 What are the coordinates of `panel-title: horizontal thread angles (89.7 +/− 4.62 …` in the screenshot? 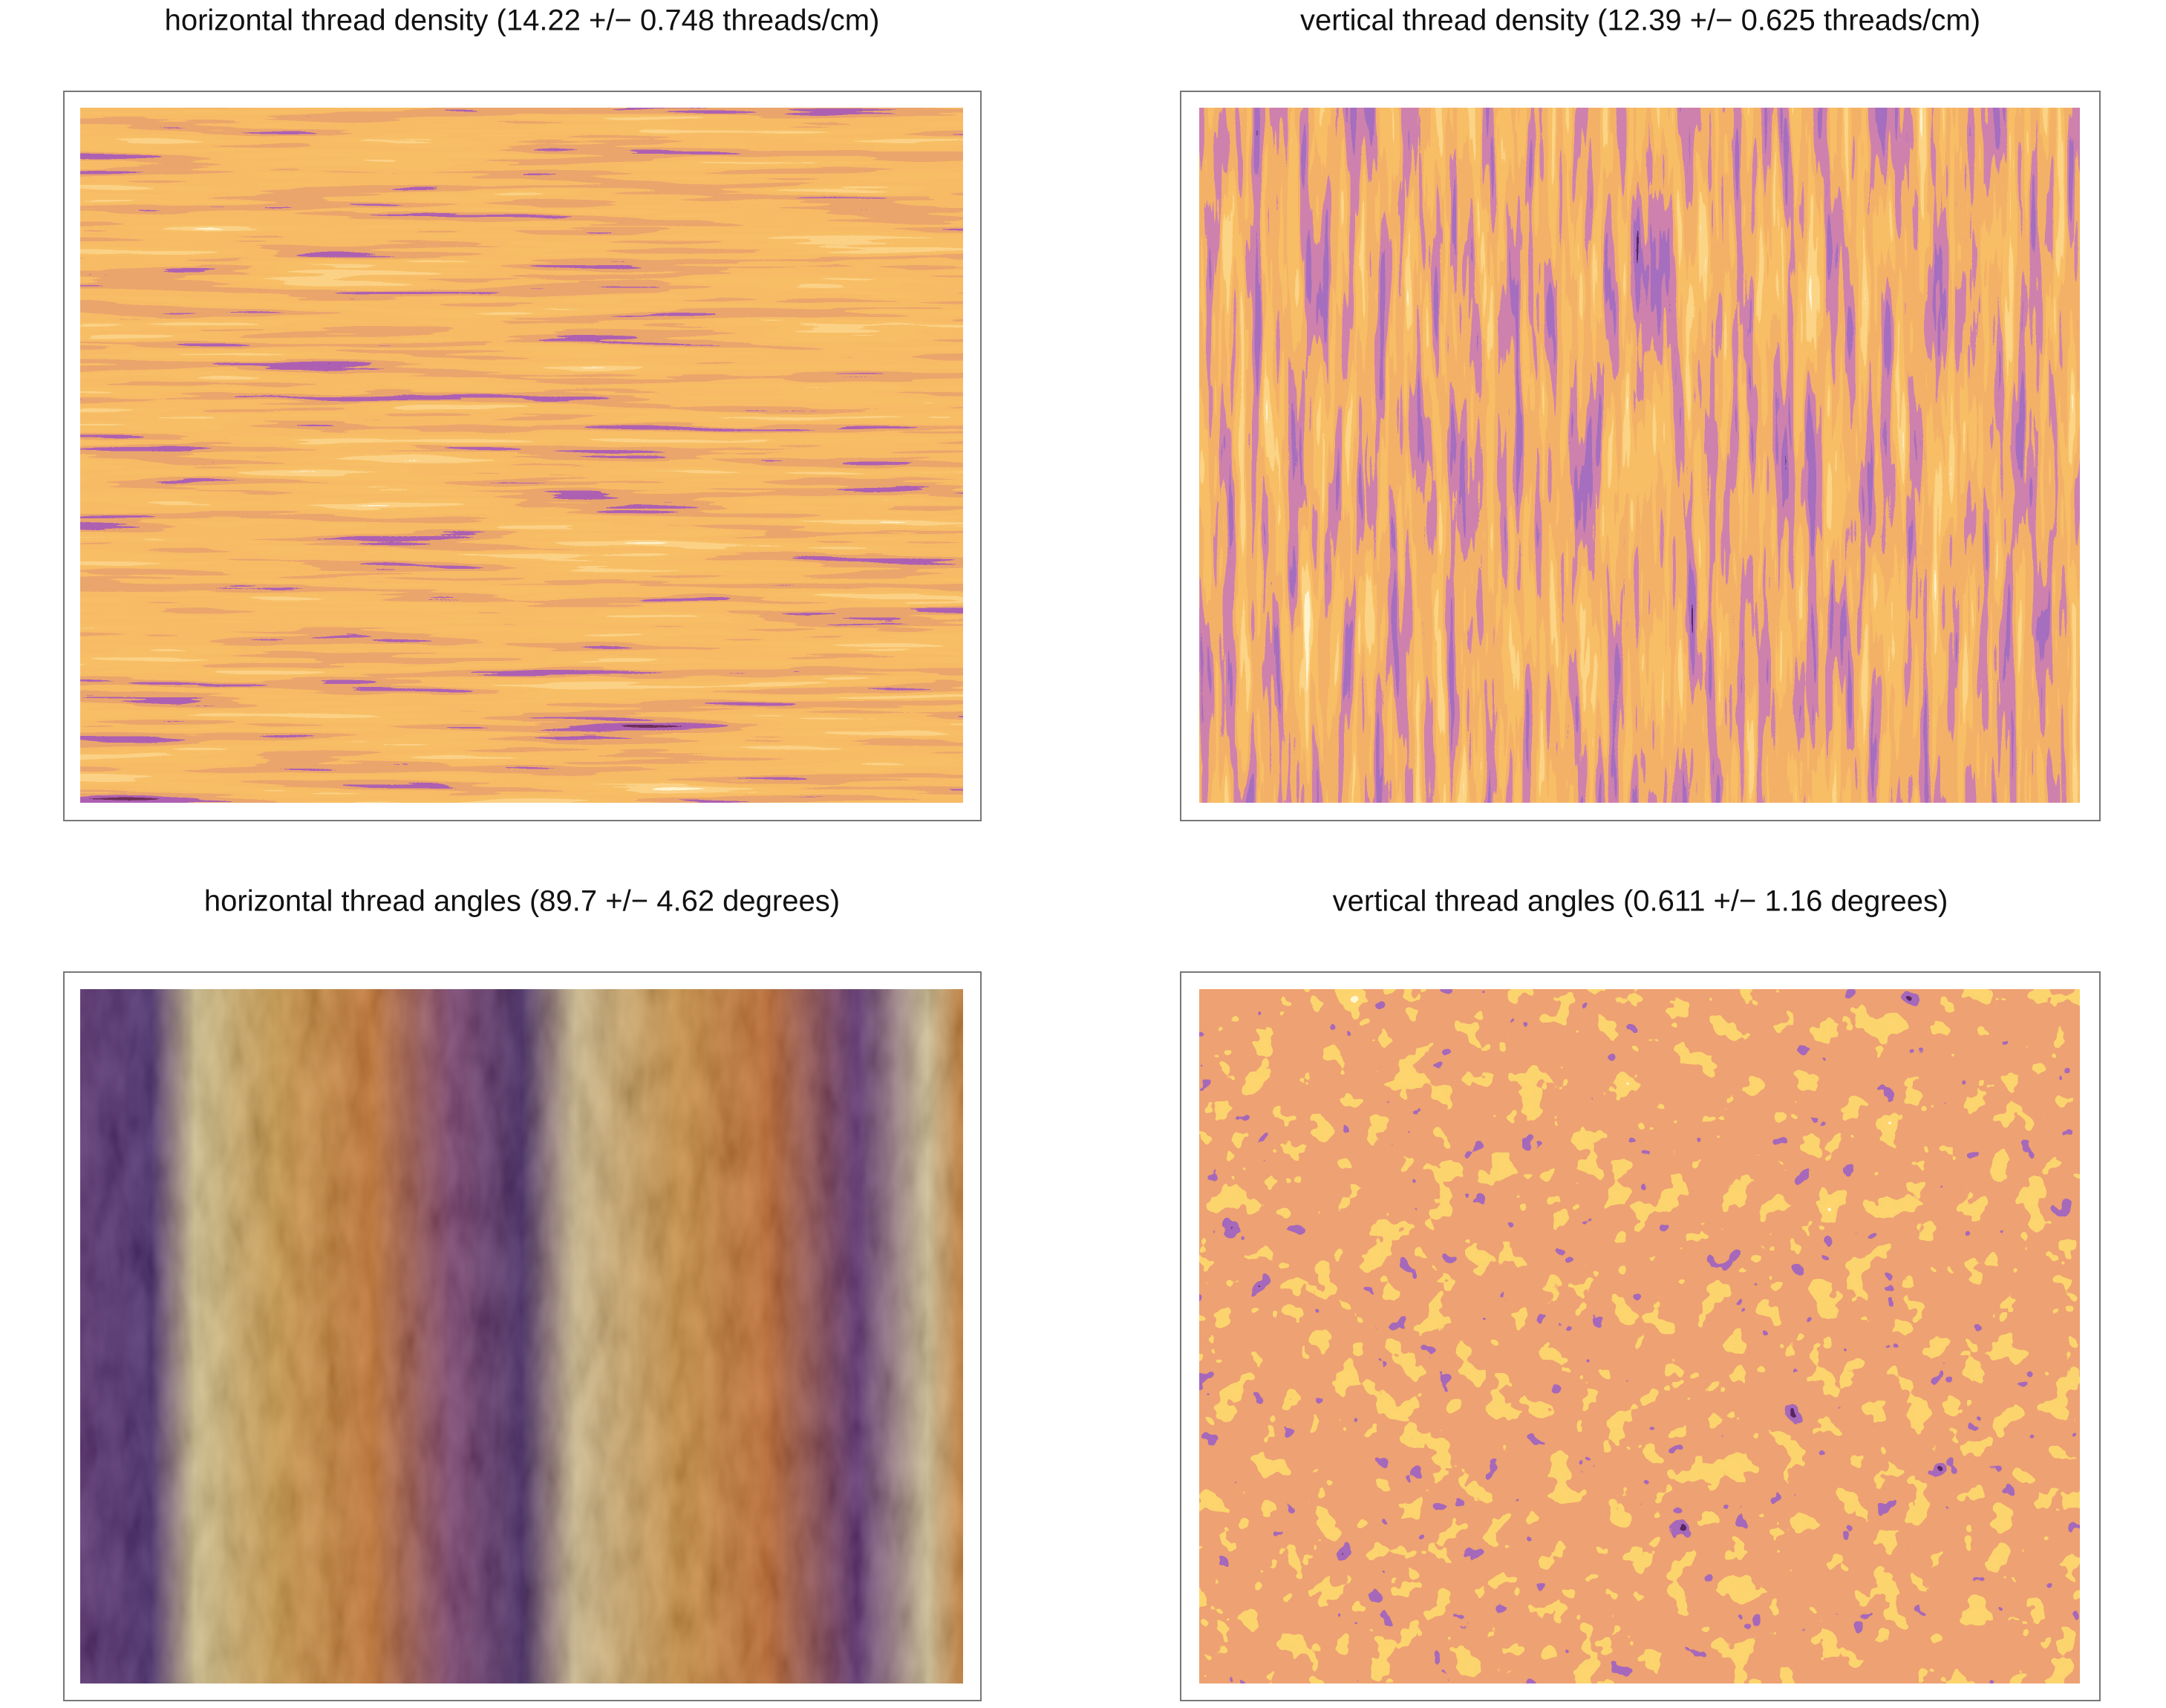 It's located at (522, 901).